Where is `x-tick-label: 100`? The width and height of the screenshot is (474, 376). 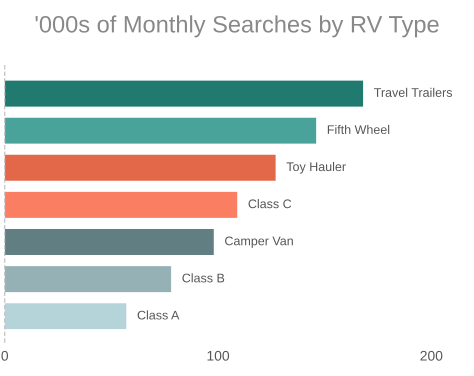
x-tick-label: 100 is located at coordinates (219, 355).